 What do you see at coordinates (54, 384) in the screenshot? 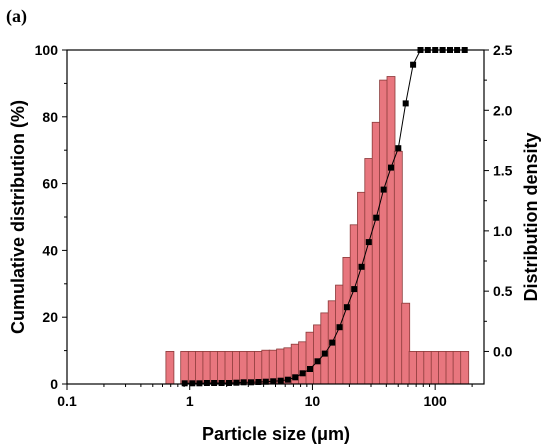
I see `y-left-tick-label: 0` at bounding box center [54, 384].